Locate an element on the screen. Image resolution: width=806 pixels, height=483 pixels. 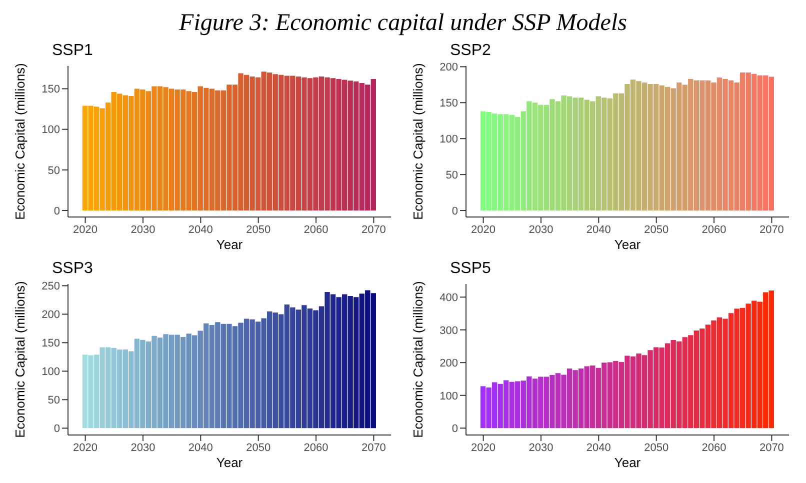
chart-title: SSP1 is located at coordinates (72, 51).